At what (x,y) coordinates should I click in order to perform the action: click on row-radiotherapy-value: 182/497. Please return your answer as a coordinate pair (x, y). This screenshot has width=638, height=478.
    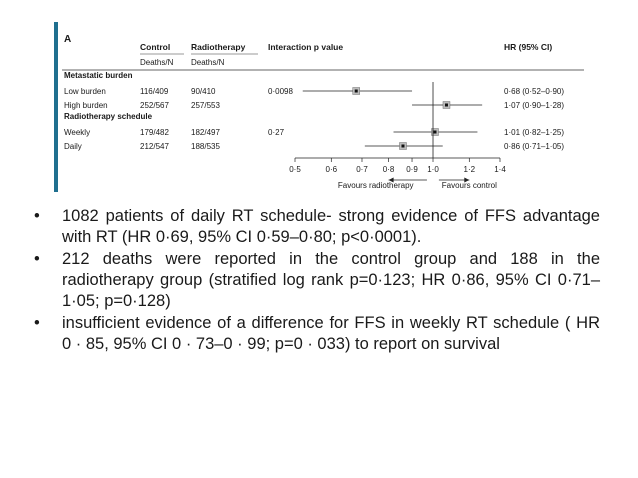
    Looking at the image, I should click on (205, 132).